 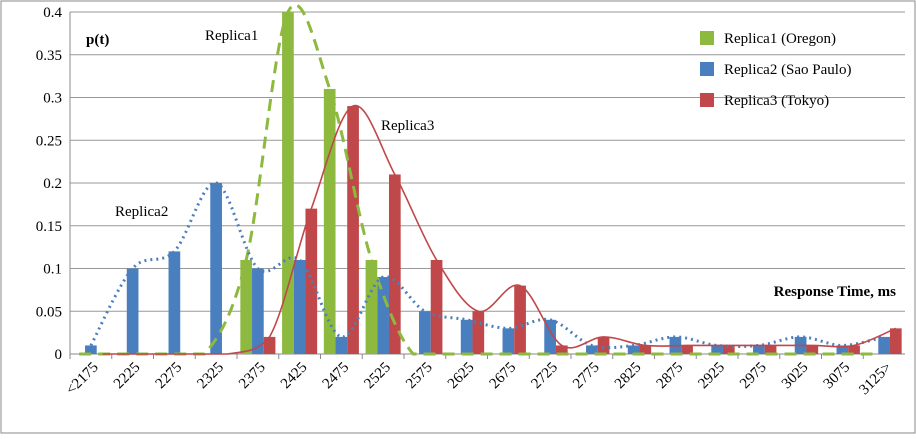 I want to click on y-tick-label: 0.35, so click(x=49, y=56).